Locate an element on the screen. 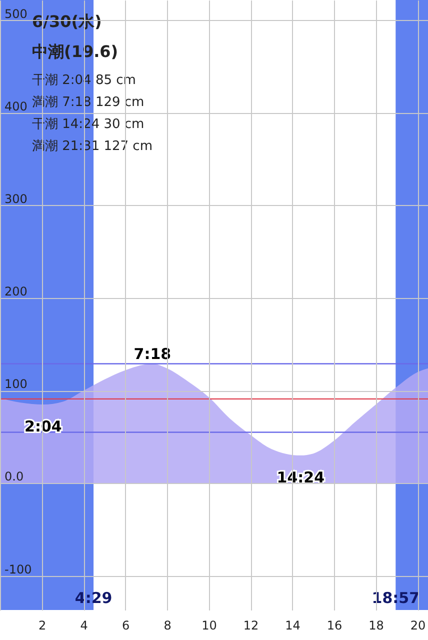 The width and height of the screenshot is (428, 640). x-tick-label: 10 is located at coordinates (209, 625).